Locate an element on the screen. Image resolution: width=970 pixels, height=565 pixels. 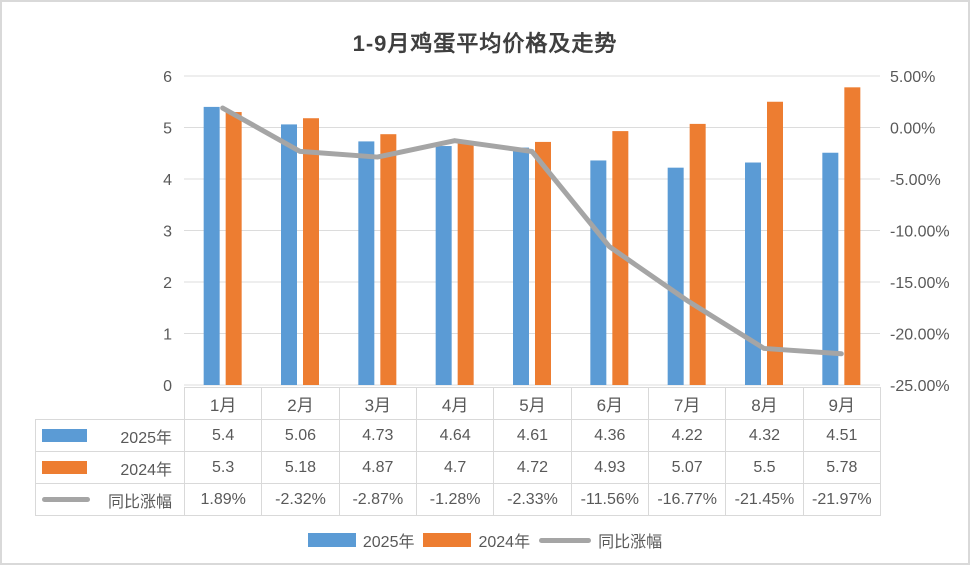
month-header-cell: 8月 is located at coordinates (764, 403).